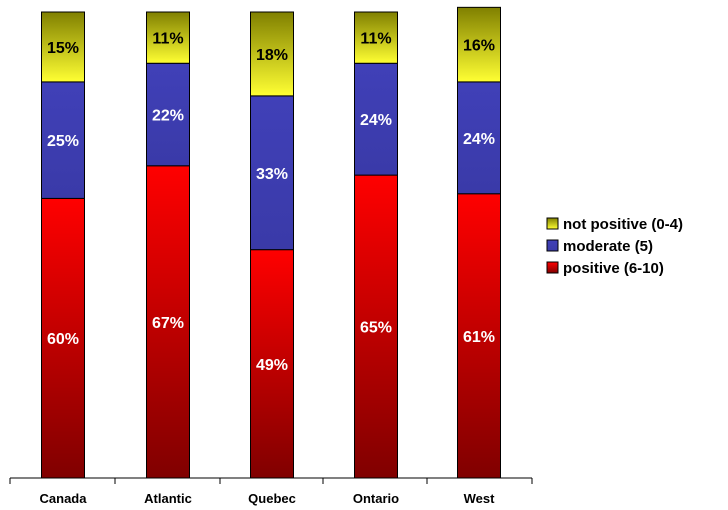 The height and width of the screenshot is (510, 728). Describe the element at coordinates (376, 498) in the screenshot. I see `x-tick-label-ontario: Ontario` at that location.